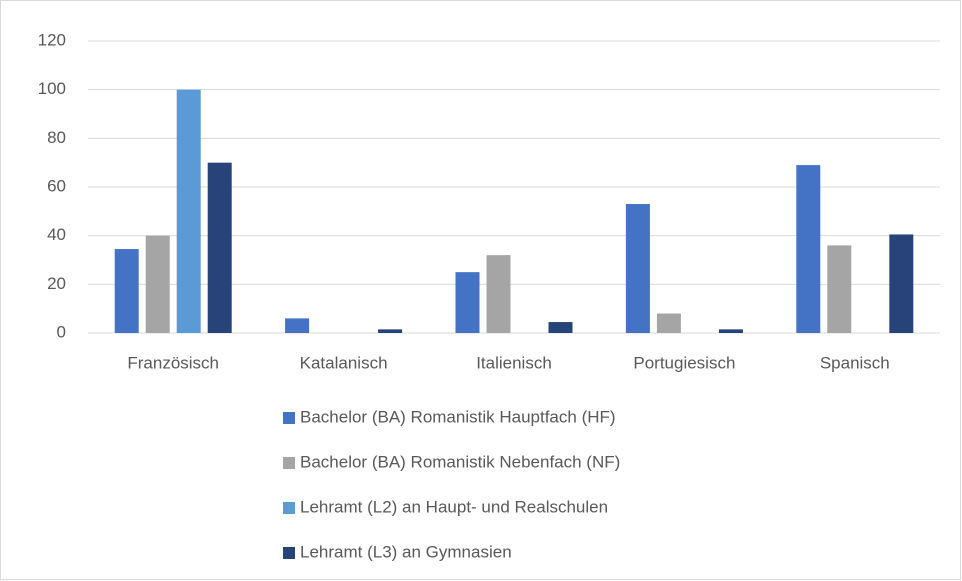  Describe the element at coordinates (52, 88) in the screenshot. I see `y-tick-label: 100` at that location.